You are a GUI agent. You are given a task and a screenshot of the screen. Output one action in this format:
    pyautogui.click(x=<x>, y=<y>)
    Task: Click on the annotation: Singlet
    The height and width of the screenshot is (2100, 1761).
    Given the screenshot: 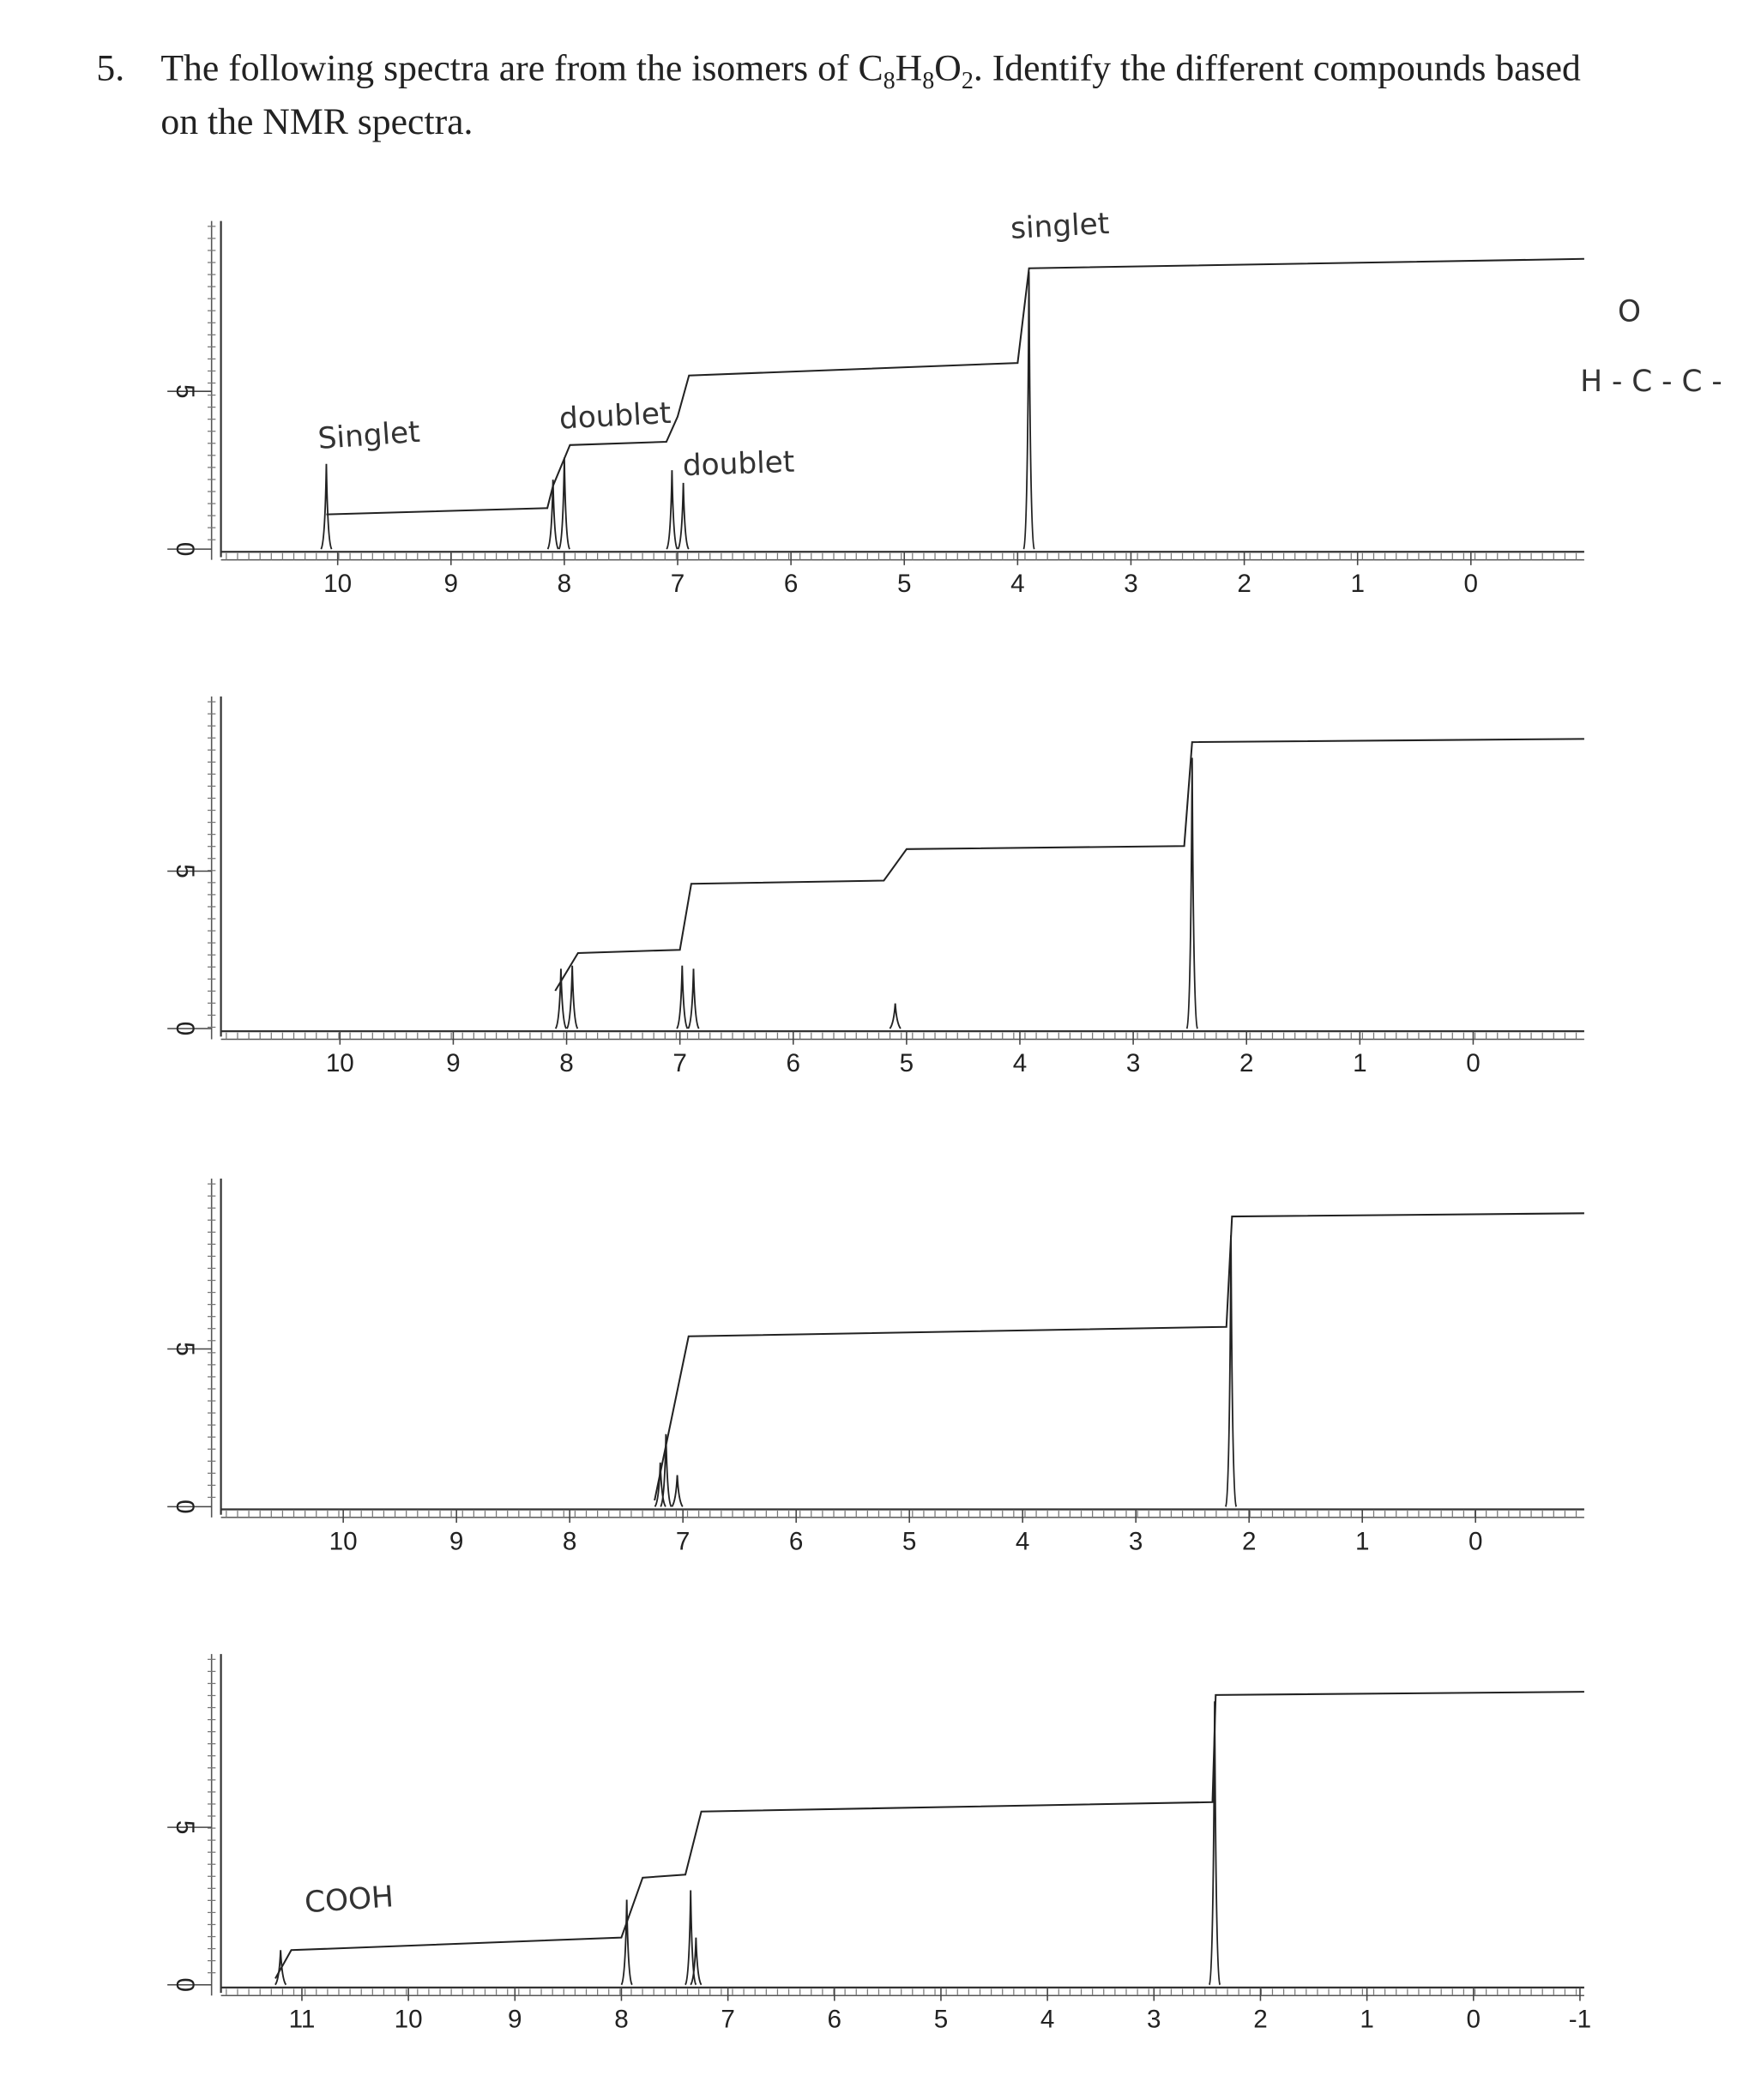 What is the action you would take?
    pyautogui.click(x=369, y=435)
    